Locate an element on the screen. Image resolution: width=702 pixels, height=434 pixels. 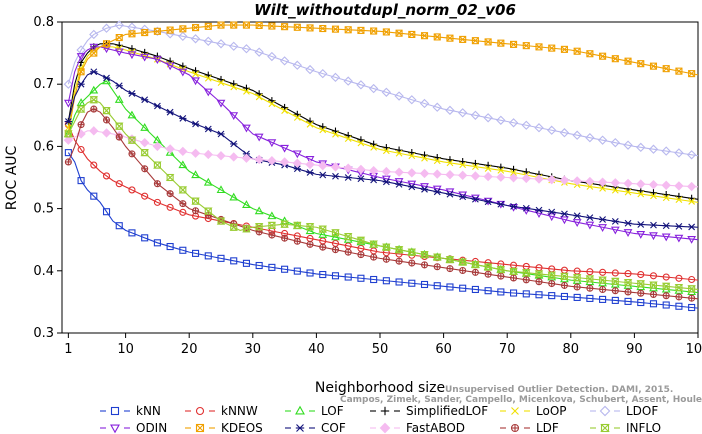
x-tick-label: 80 is located at coordinates (571, 349).